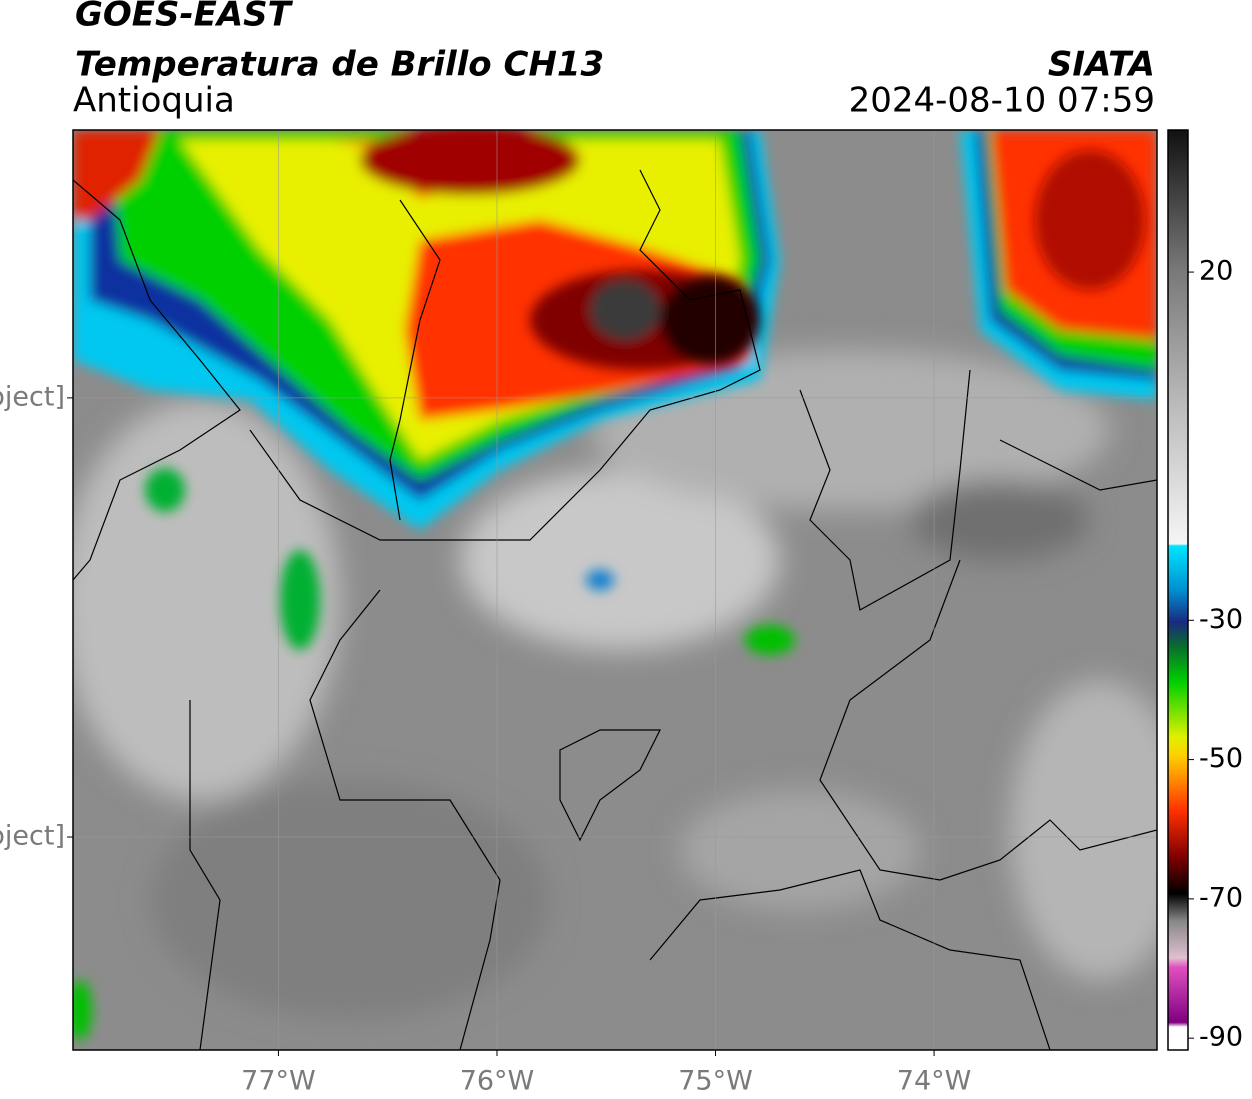 The height and width of the screenshot is (1099, 1252). I want to click on x-tick-label: 75°W, so click(715, 1081).